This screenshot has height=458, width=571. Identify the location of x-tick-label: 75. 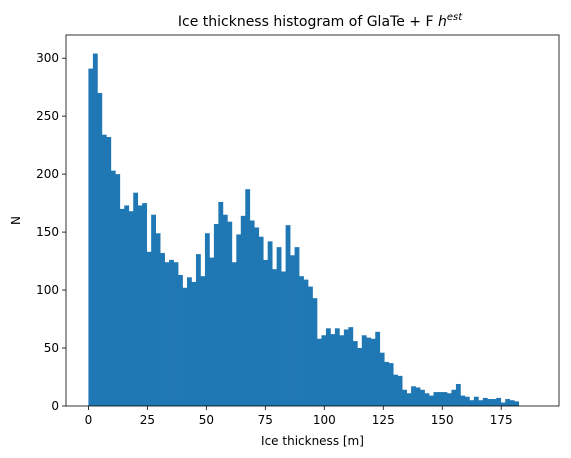
(265, 420).